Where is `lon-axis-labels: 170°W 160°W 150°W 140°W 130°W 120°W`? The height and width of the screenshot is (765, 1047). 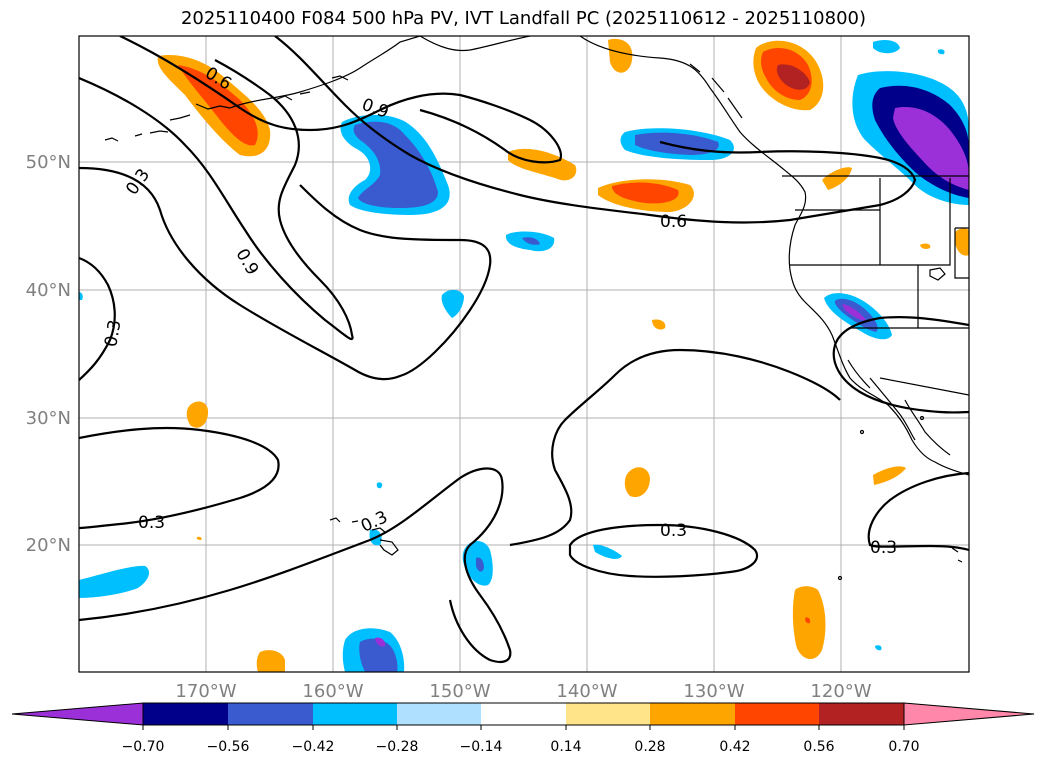
lon-axis-labels: 170°W 160°W 150°W 140°W 130°W 120°W is located at coordinates (523, 691).